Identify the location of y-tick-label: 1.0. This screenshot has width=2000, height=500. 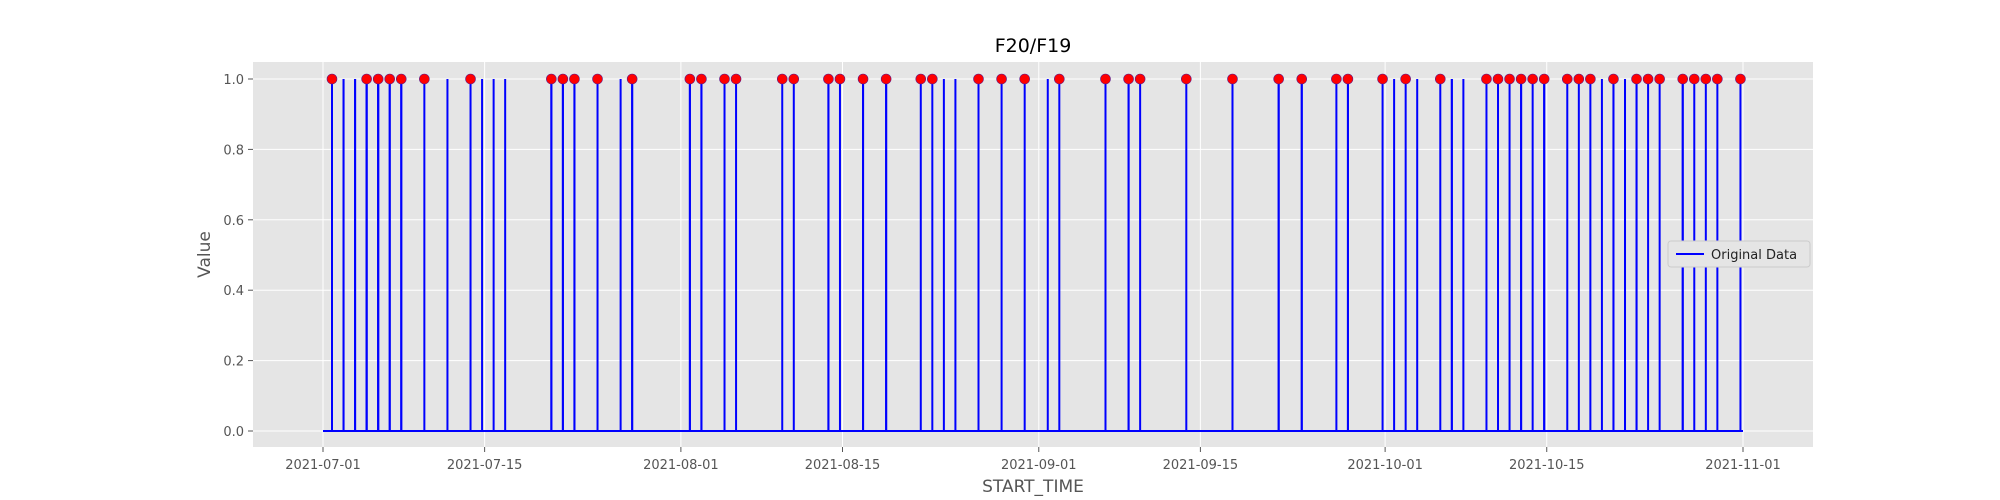
(233, 80).